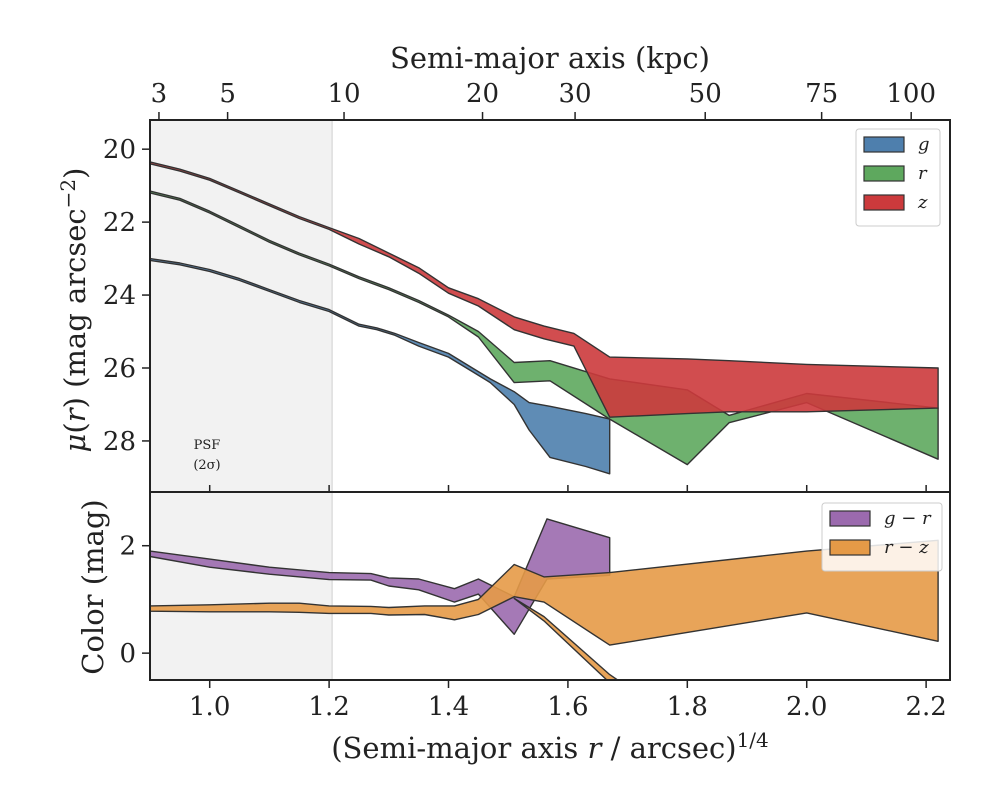 The height and width of the screenshot is (800, 1000). Describe the element at coordinates (119, 369) in the screenshot. I see `y-tick-label: 26` at that location.